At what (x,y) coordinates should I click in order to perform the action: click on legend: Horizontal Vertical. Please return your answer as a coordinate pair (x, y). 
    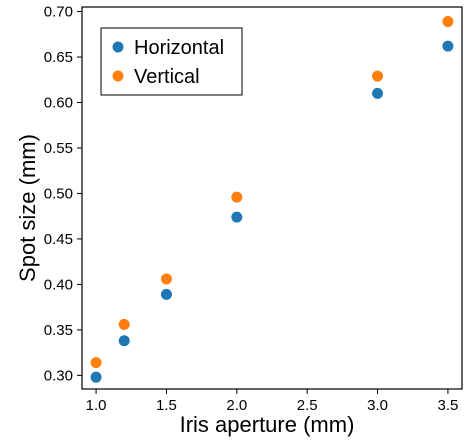
    Looking at the image, I should click on (171, 61).